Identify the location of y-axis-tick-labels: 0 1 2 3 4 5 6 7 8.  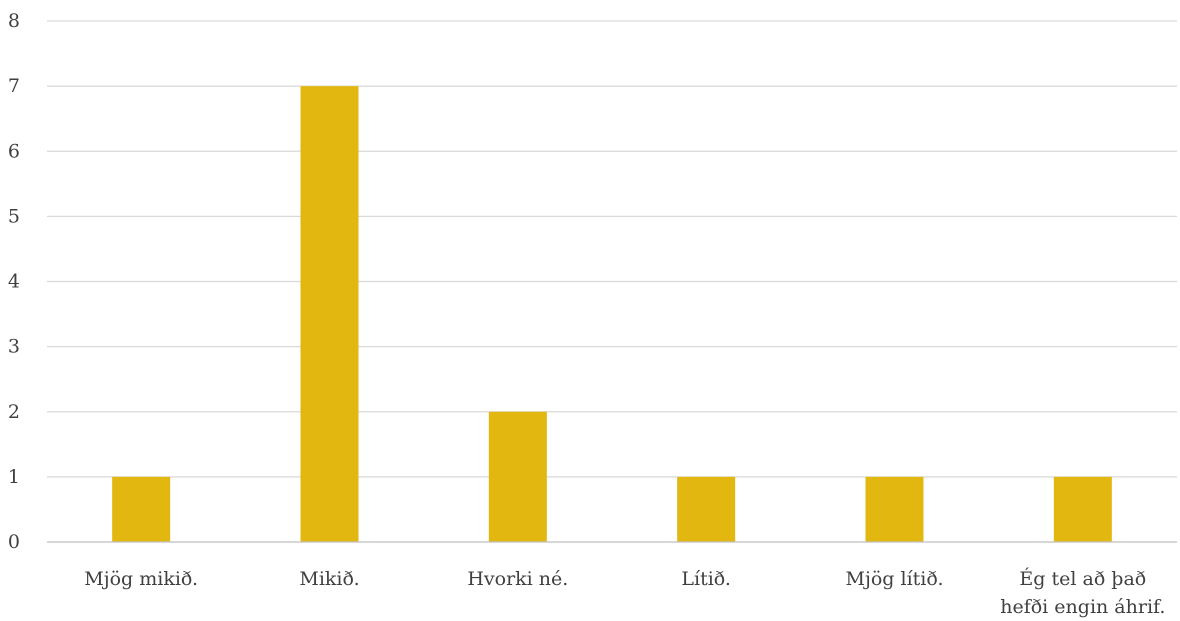
(14, 281).